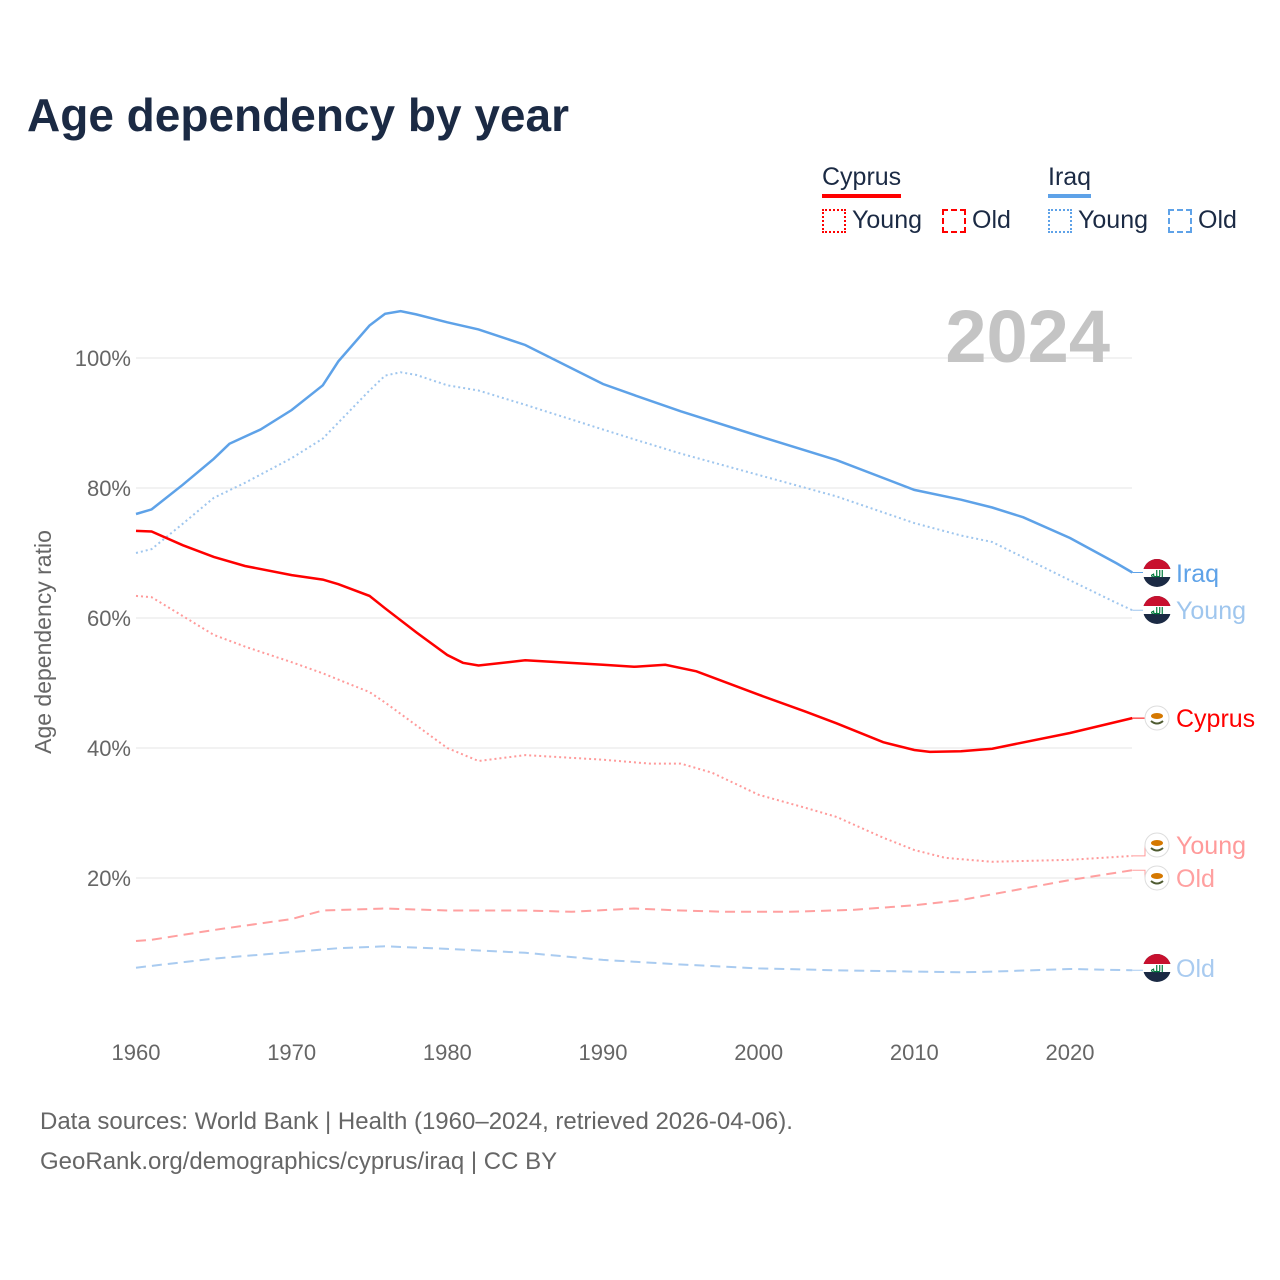 Image resolution: width=1280 pixels, height=1280 pixels. I want to click on legend-iraq-old: Old, so click(1202, 220).